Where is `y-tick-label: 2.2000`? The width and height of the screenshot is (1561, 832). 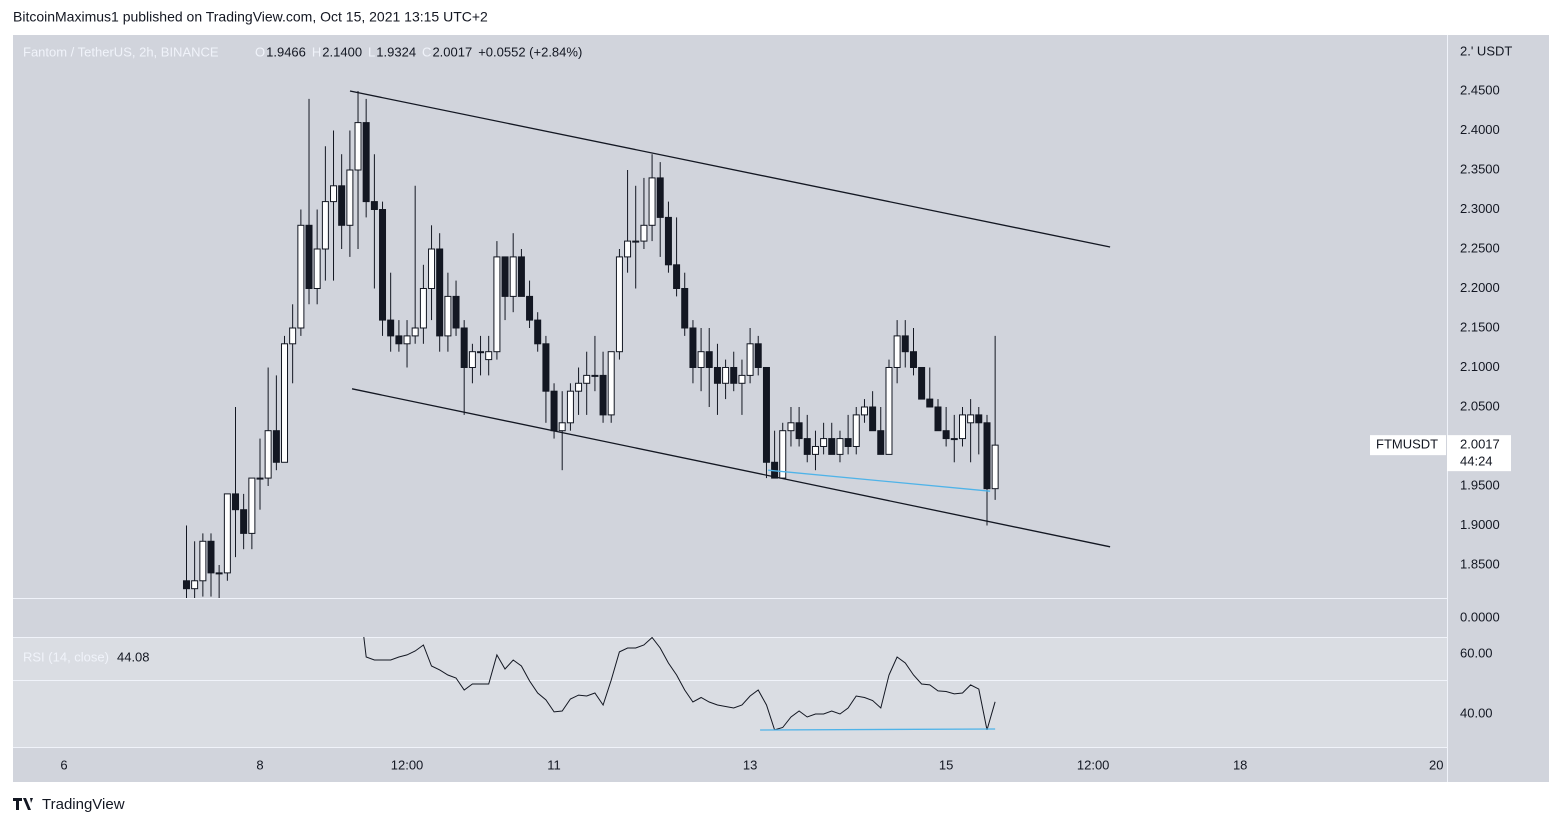 y-tick-label: 2.2000 is located at coordinates (1480, 287).